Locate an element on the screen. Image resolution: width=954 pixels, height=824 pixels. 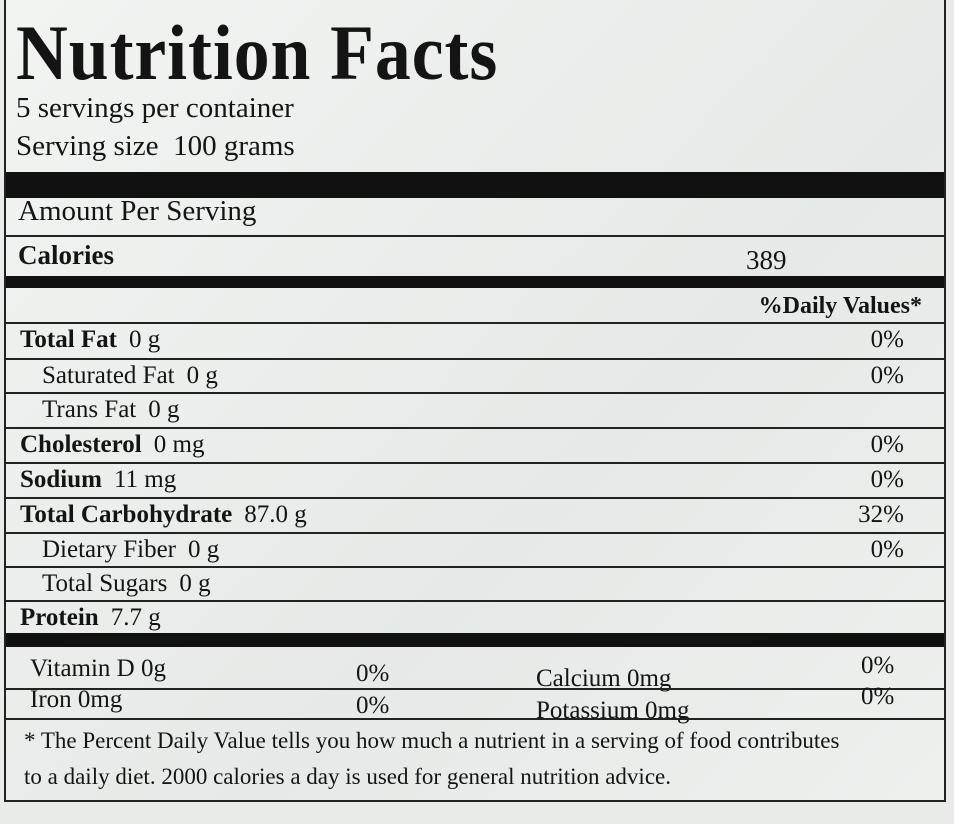
nutrient-name: Sodium is located at coordinates (61, 479).